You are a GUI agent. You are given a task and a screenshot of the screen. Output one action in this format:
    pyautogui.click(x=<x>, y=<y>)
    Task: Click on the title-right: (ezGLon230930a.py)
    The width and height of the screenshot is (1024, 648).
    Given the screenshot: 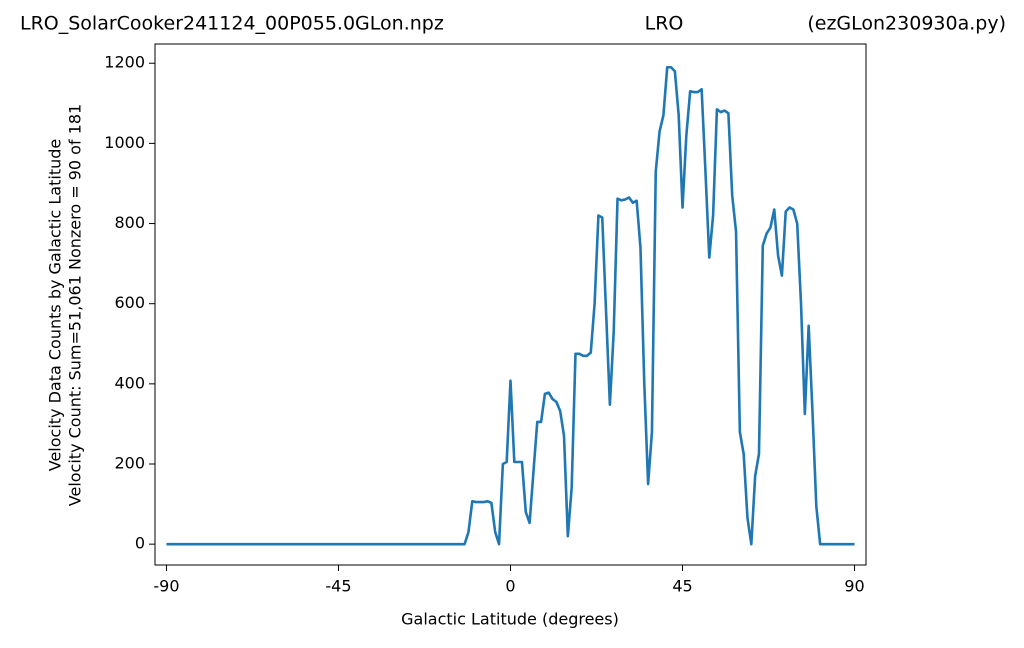 What is the action you would take?
    pyautogui.click(x=906, y=24)
    